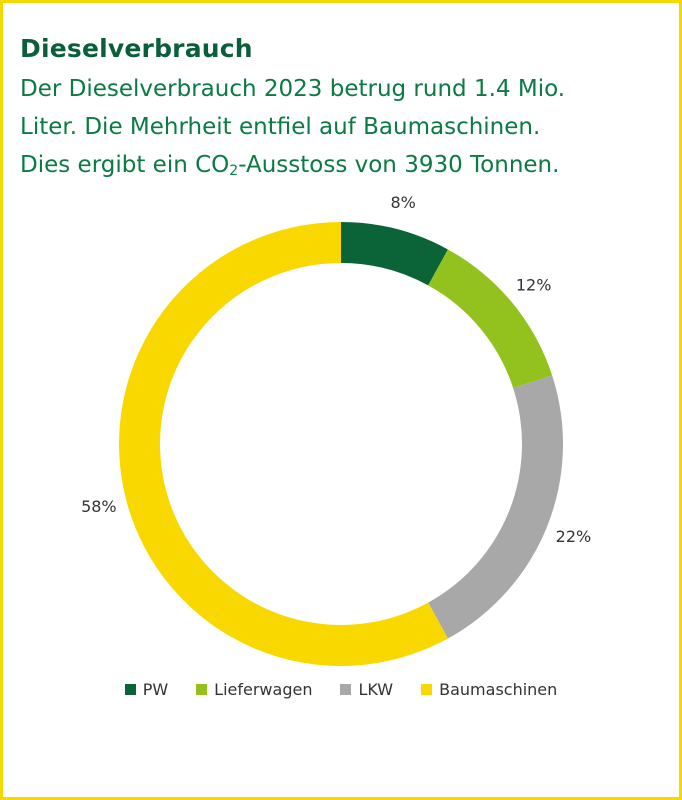  I want to click on legend-label: Baumaschinen, so click(498, 689).